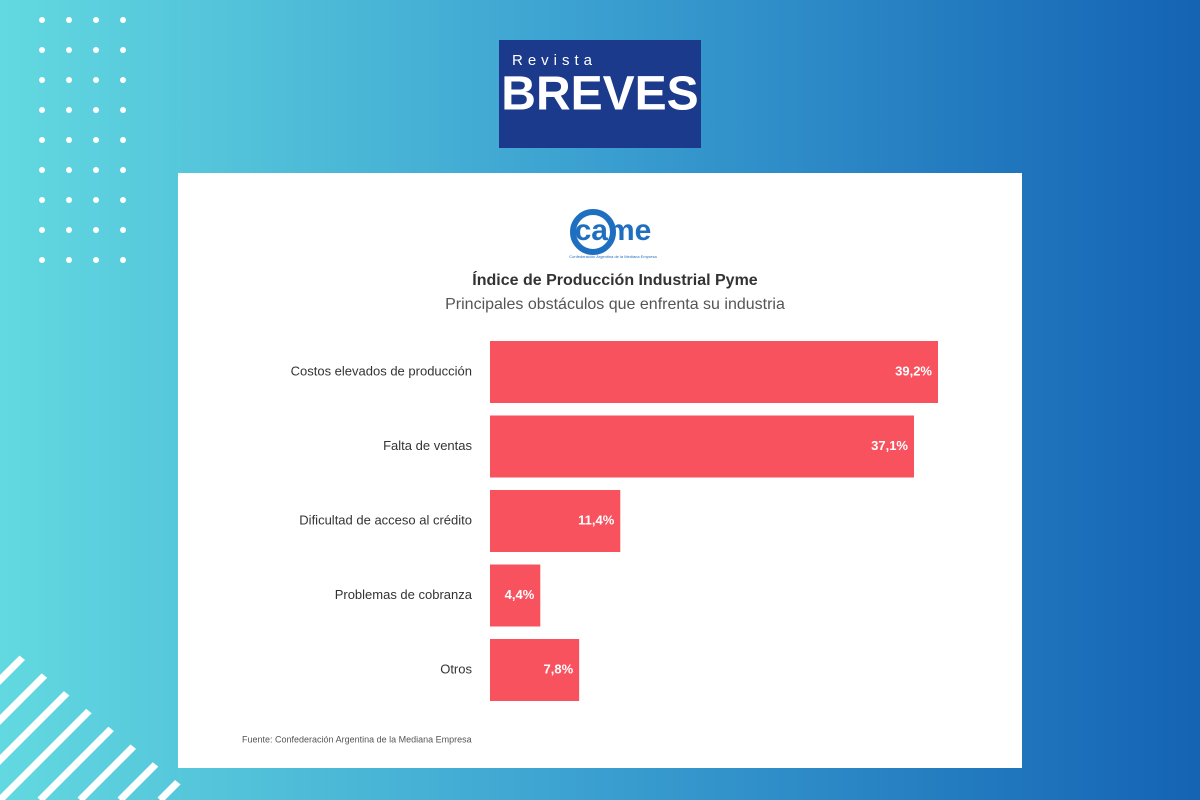 This screenshot has height=800, width=1200. What do you see at coordinates (520, 594) in the screenshot?
I see `value-label: 4,4%` at bounding box center [520, 594].